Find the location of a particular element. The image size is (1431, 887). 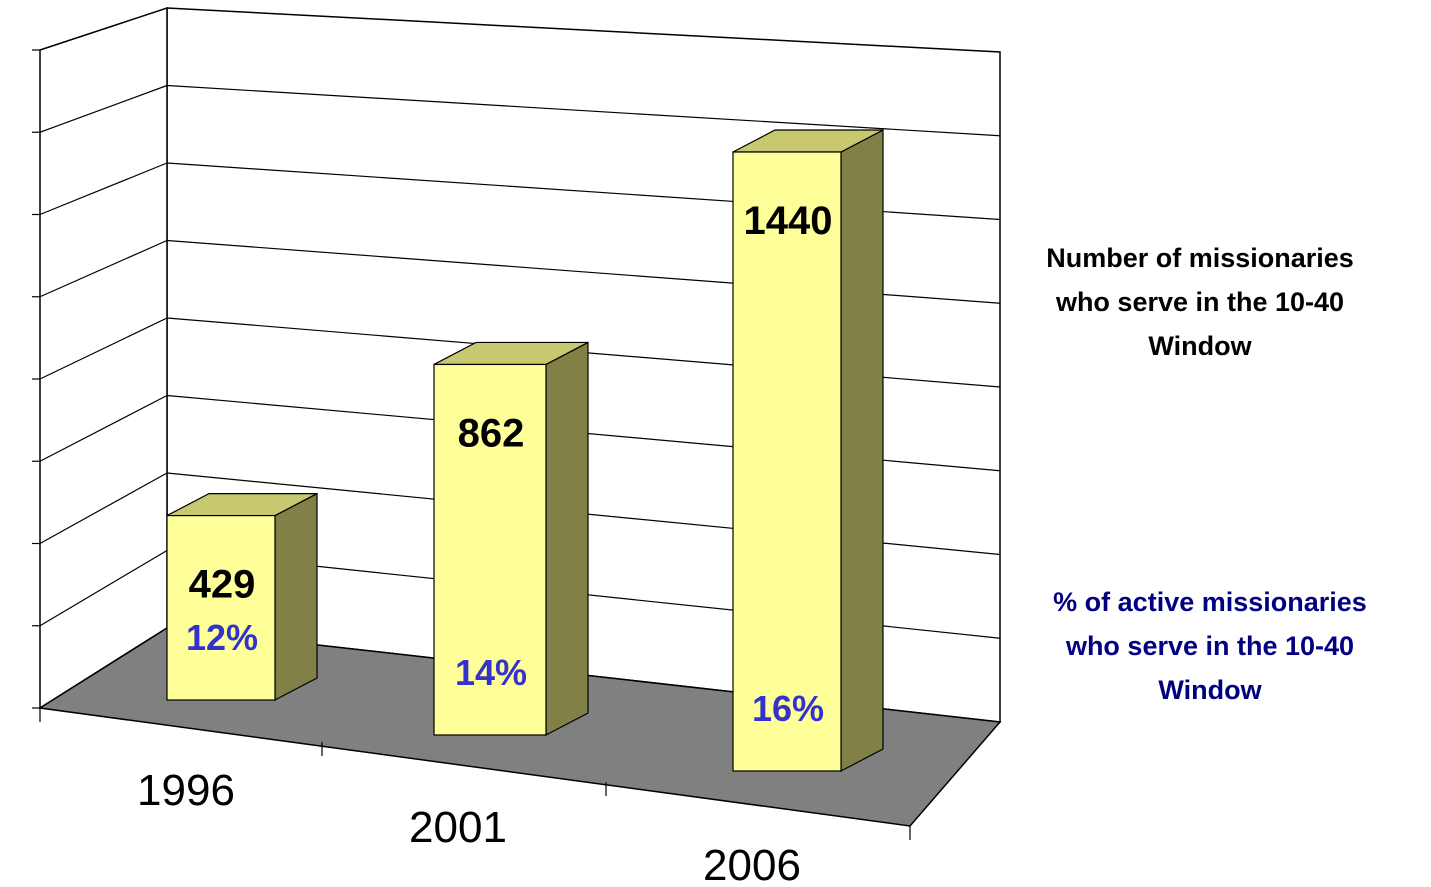

category-axis-labels: 1996 2001 2006 is located at coordinates (469, 826).